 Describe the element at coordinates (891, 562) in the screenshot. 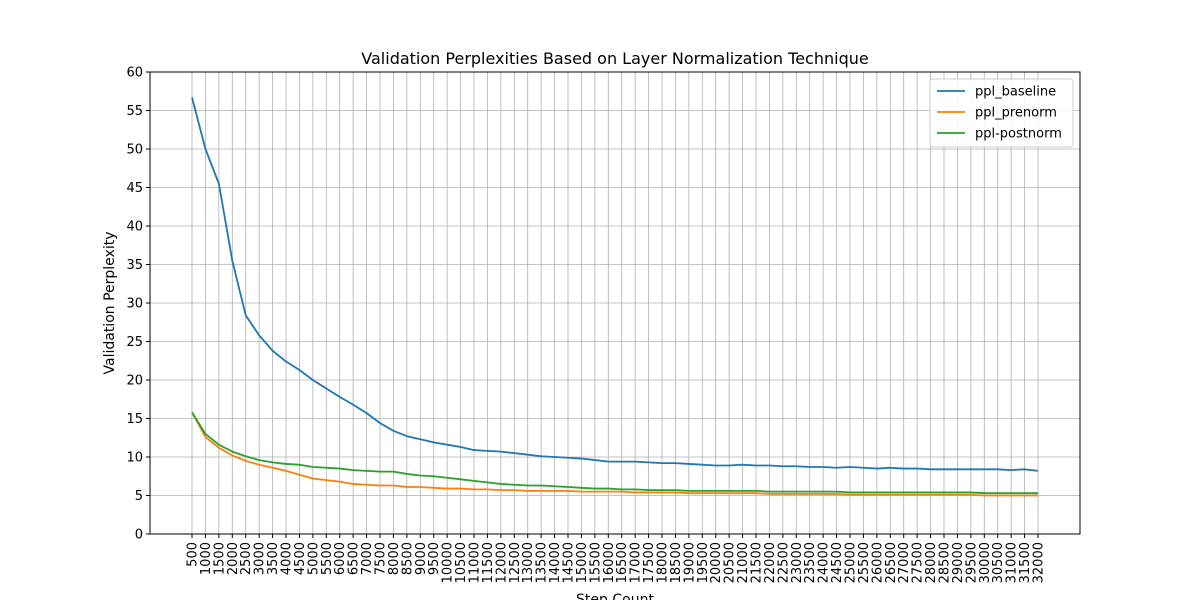

I see `x-tick-label: 26500` at that location.